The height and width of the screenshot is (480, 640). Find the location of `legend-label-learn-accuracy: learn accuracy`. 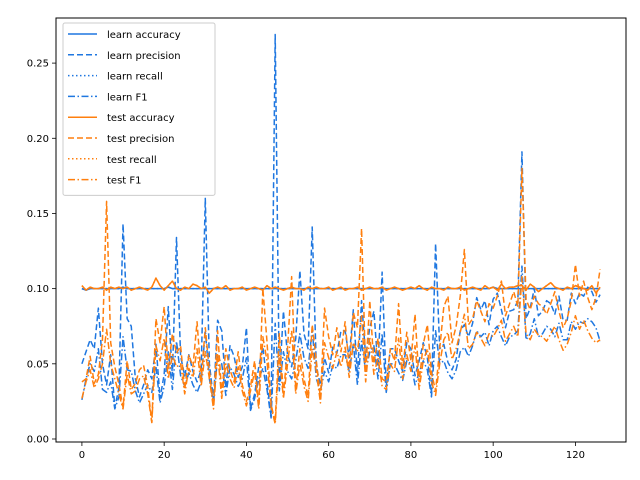

legend-label-learn-accuracy: learn accuracy is located at coordinates (144, 35).